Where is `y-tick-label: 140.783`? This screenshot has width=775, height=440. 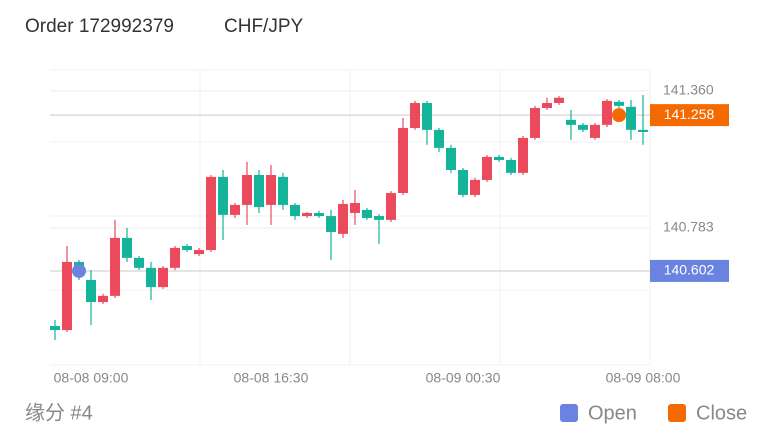
y-tick-label: 140.783 is located at coordinates (688, 227).